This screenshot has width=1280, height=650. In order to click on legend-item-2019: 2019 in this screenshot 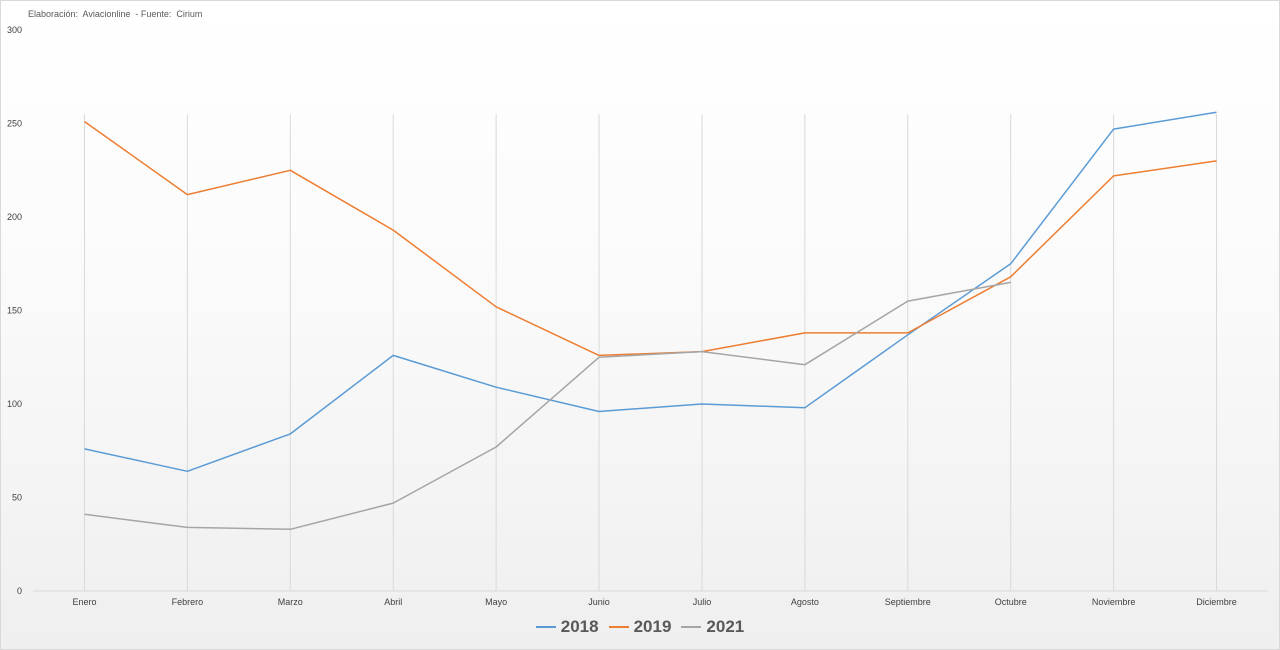, I will do `click(640, 627)`.